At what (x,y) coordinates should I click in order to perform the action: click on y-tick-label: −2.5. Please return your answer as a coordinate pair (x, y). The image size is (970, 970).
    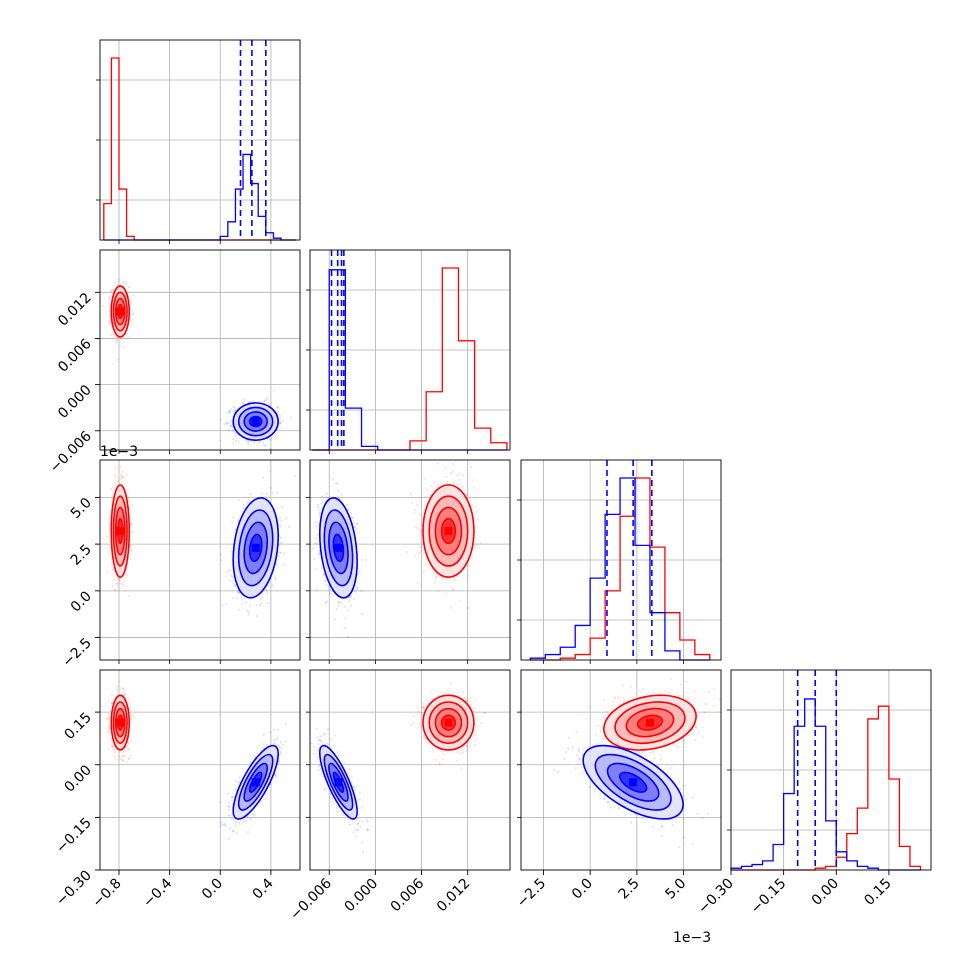
    Looking at the image, I should click on (76, 652).